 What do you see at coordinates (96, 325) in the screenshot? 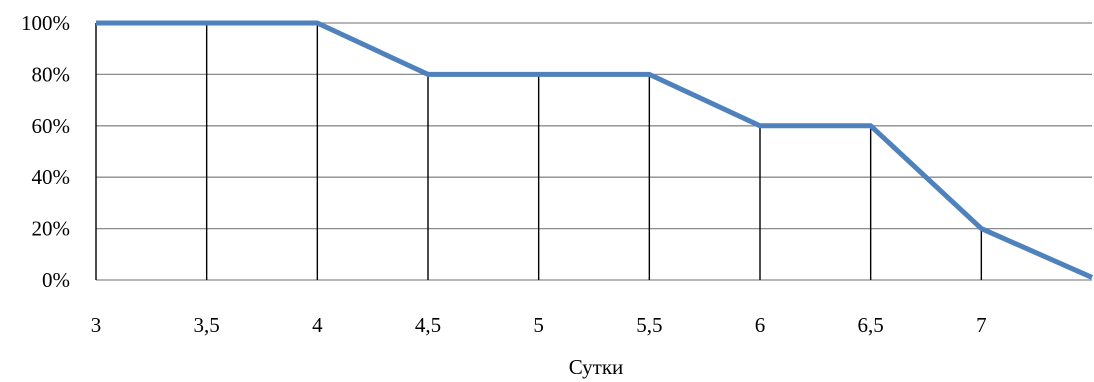
I see `x-tick-label: 3` at bounding box center [96, 325].